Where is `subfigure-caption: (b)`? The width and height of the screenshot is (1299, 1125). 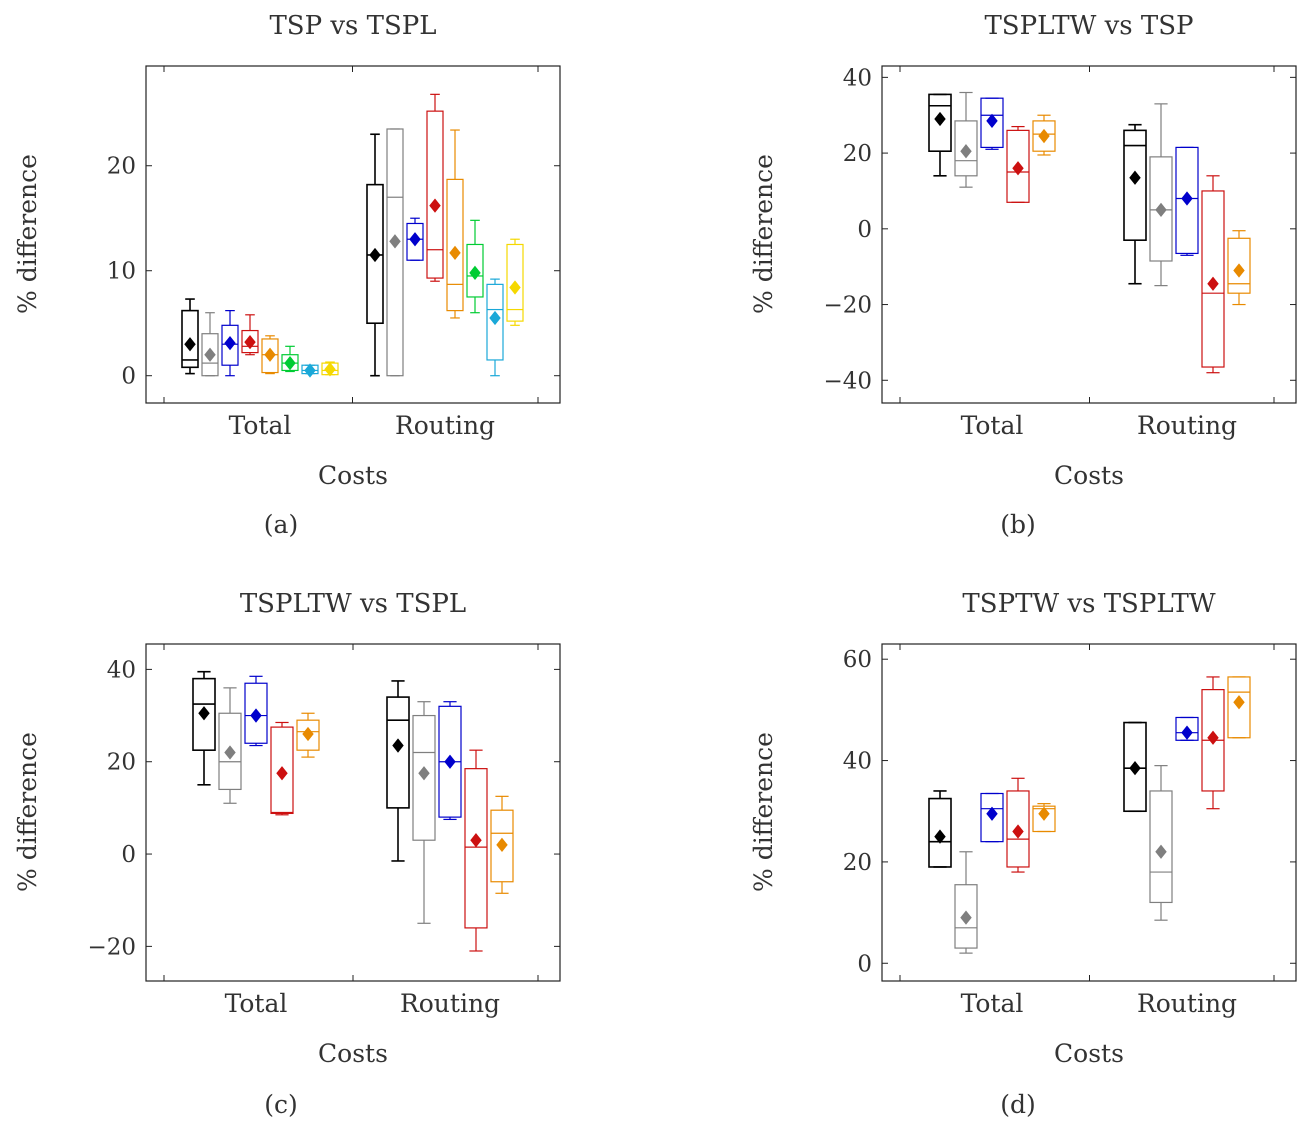
subfigure-caption: (b) is located at coordinates (1018, 524).